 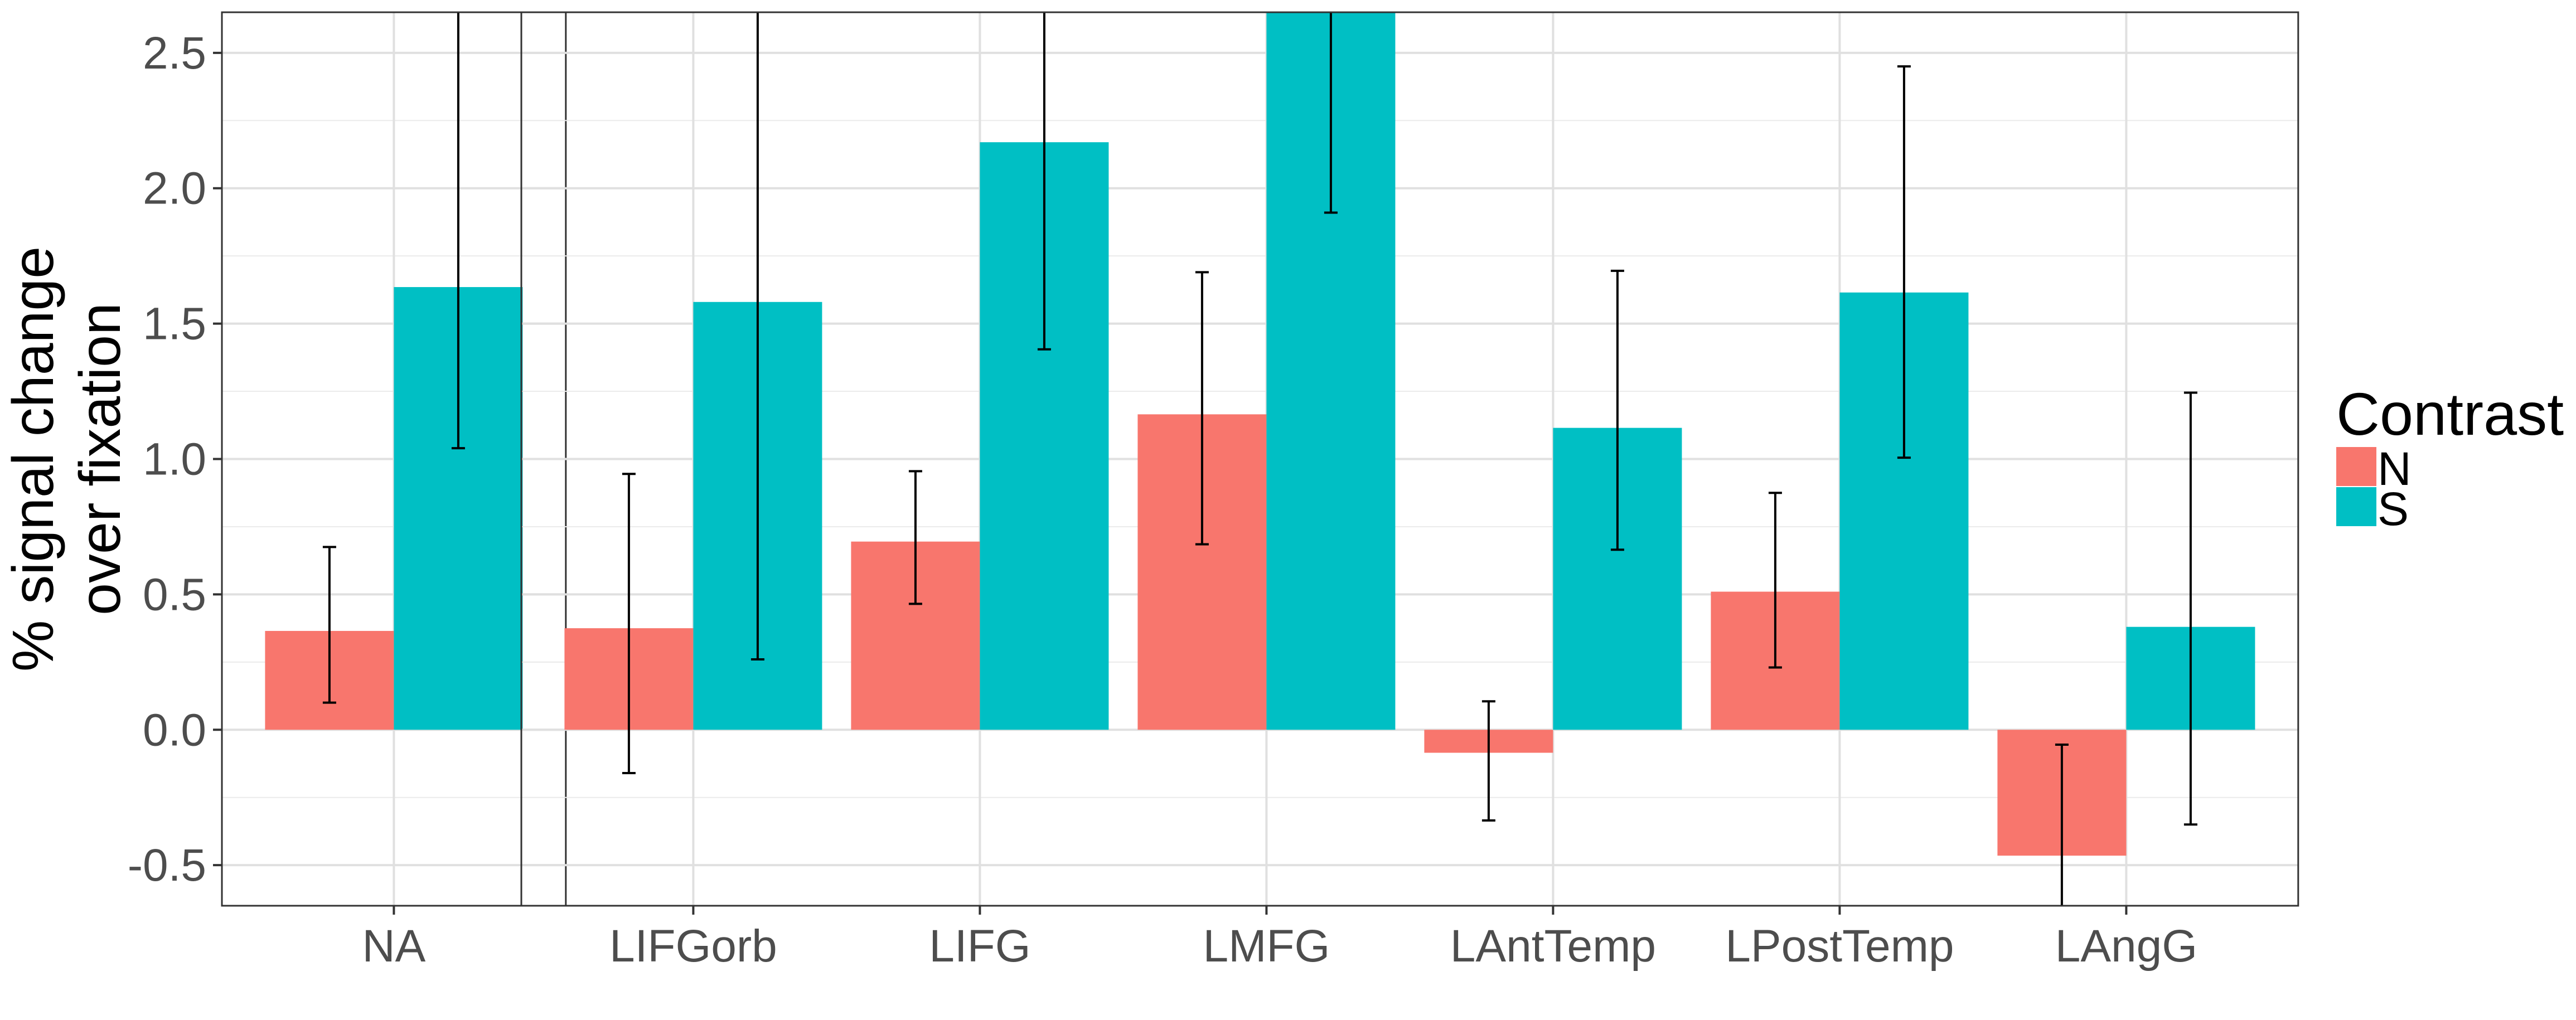 I want to click on legend-key-s, so click(x=2356, y=506).